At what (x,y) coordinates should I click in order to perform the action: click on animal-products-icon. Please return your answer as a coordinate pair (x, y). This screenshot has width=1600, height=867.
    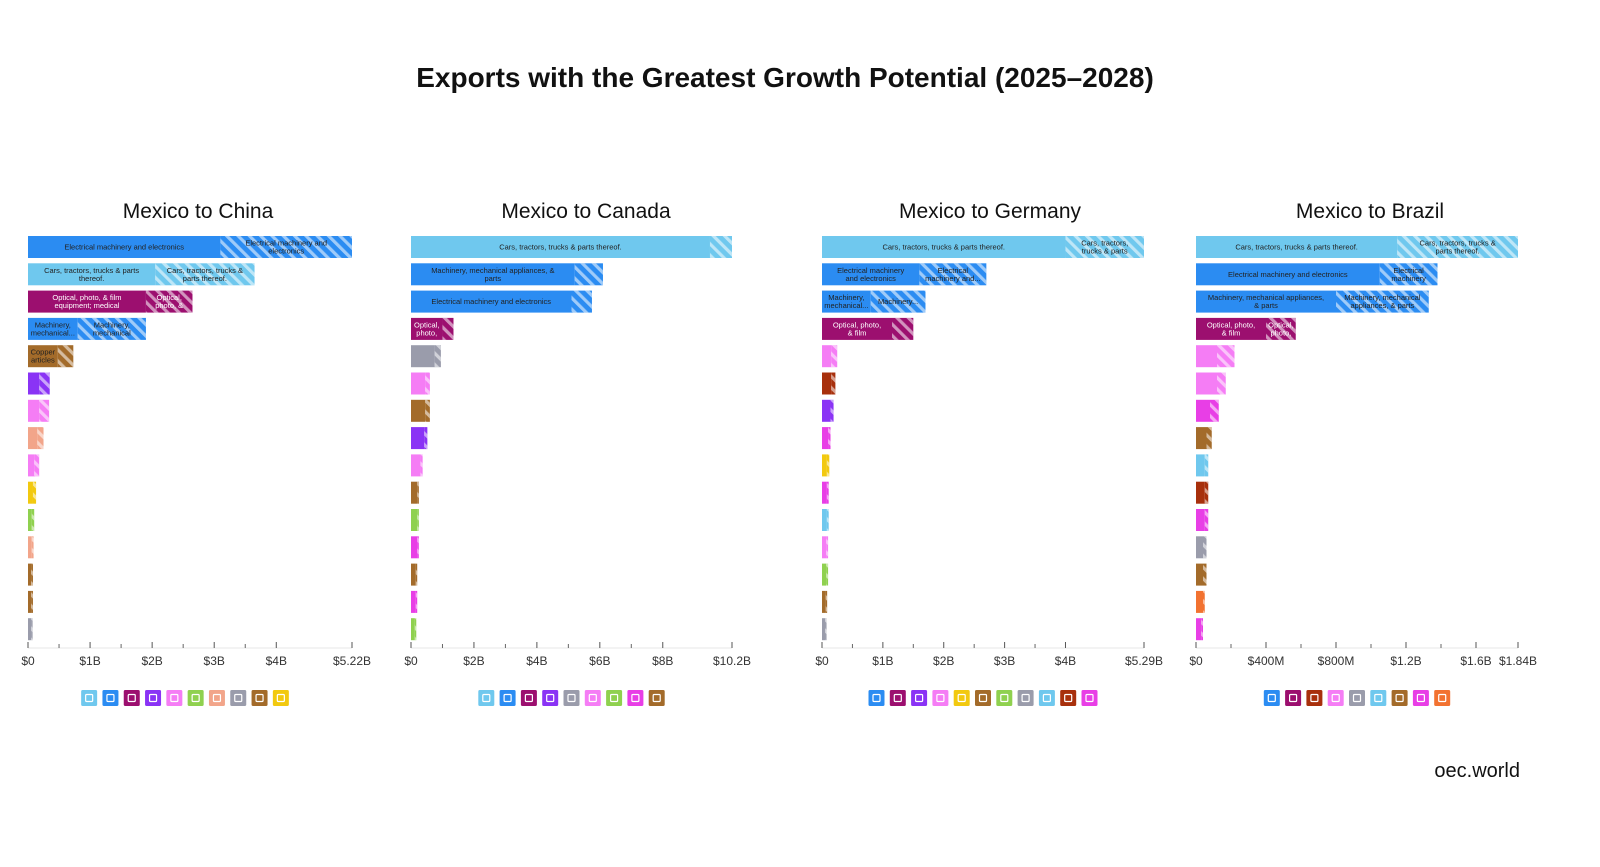
    Looking at the image, I should click on (1442, 698).